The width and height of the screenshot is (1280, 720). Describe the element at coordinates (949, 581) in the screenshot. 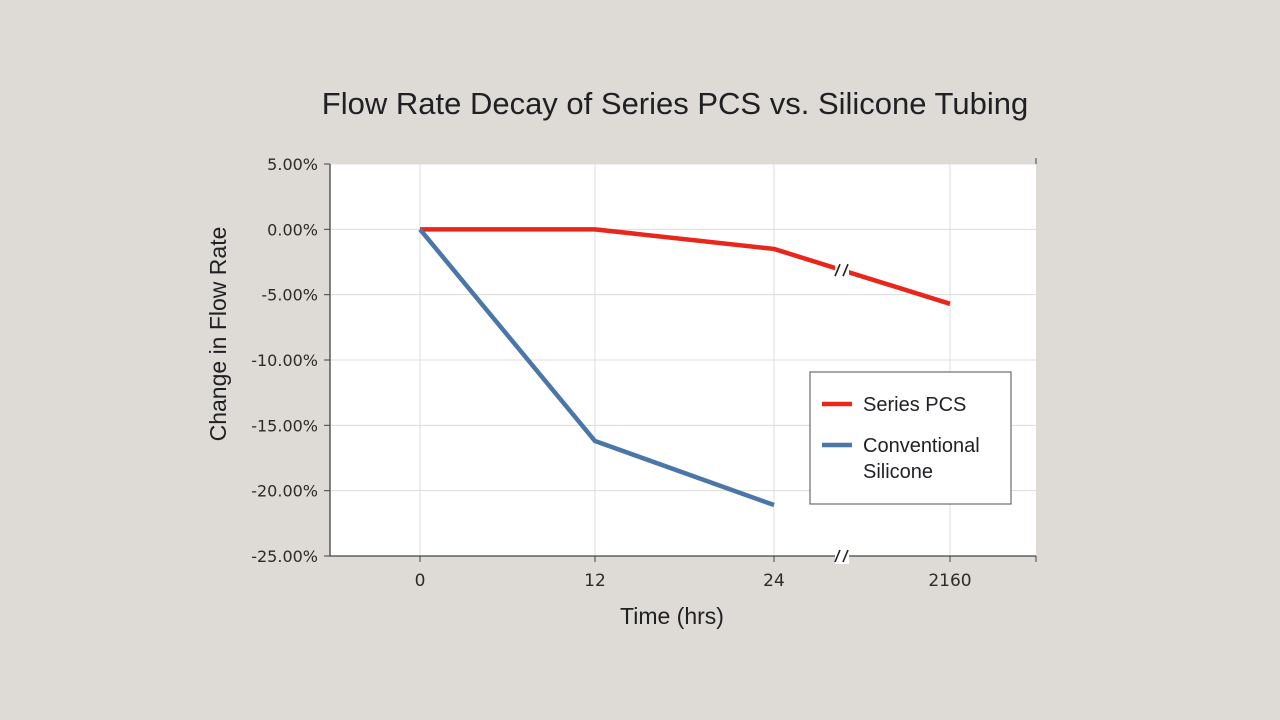

I see `x-tick-label: 2160` at that location.